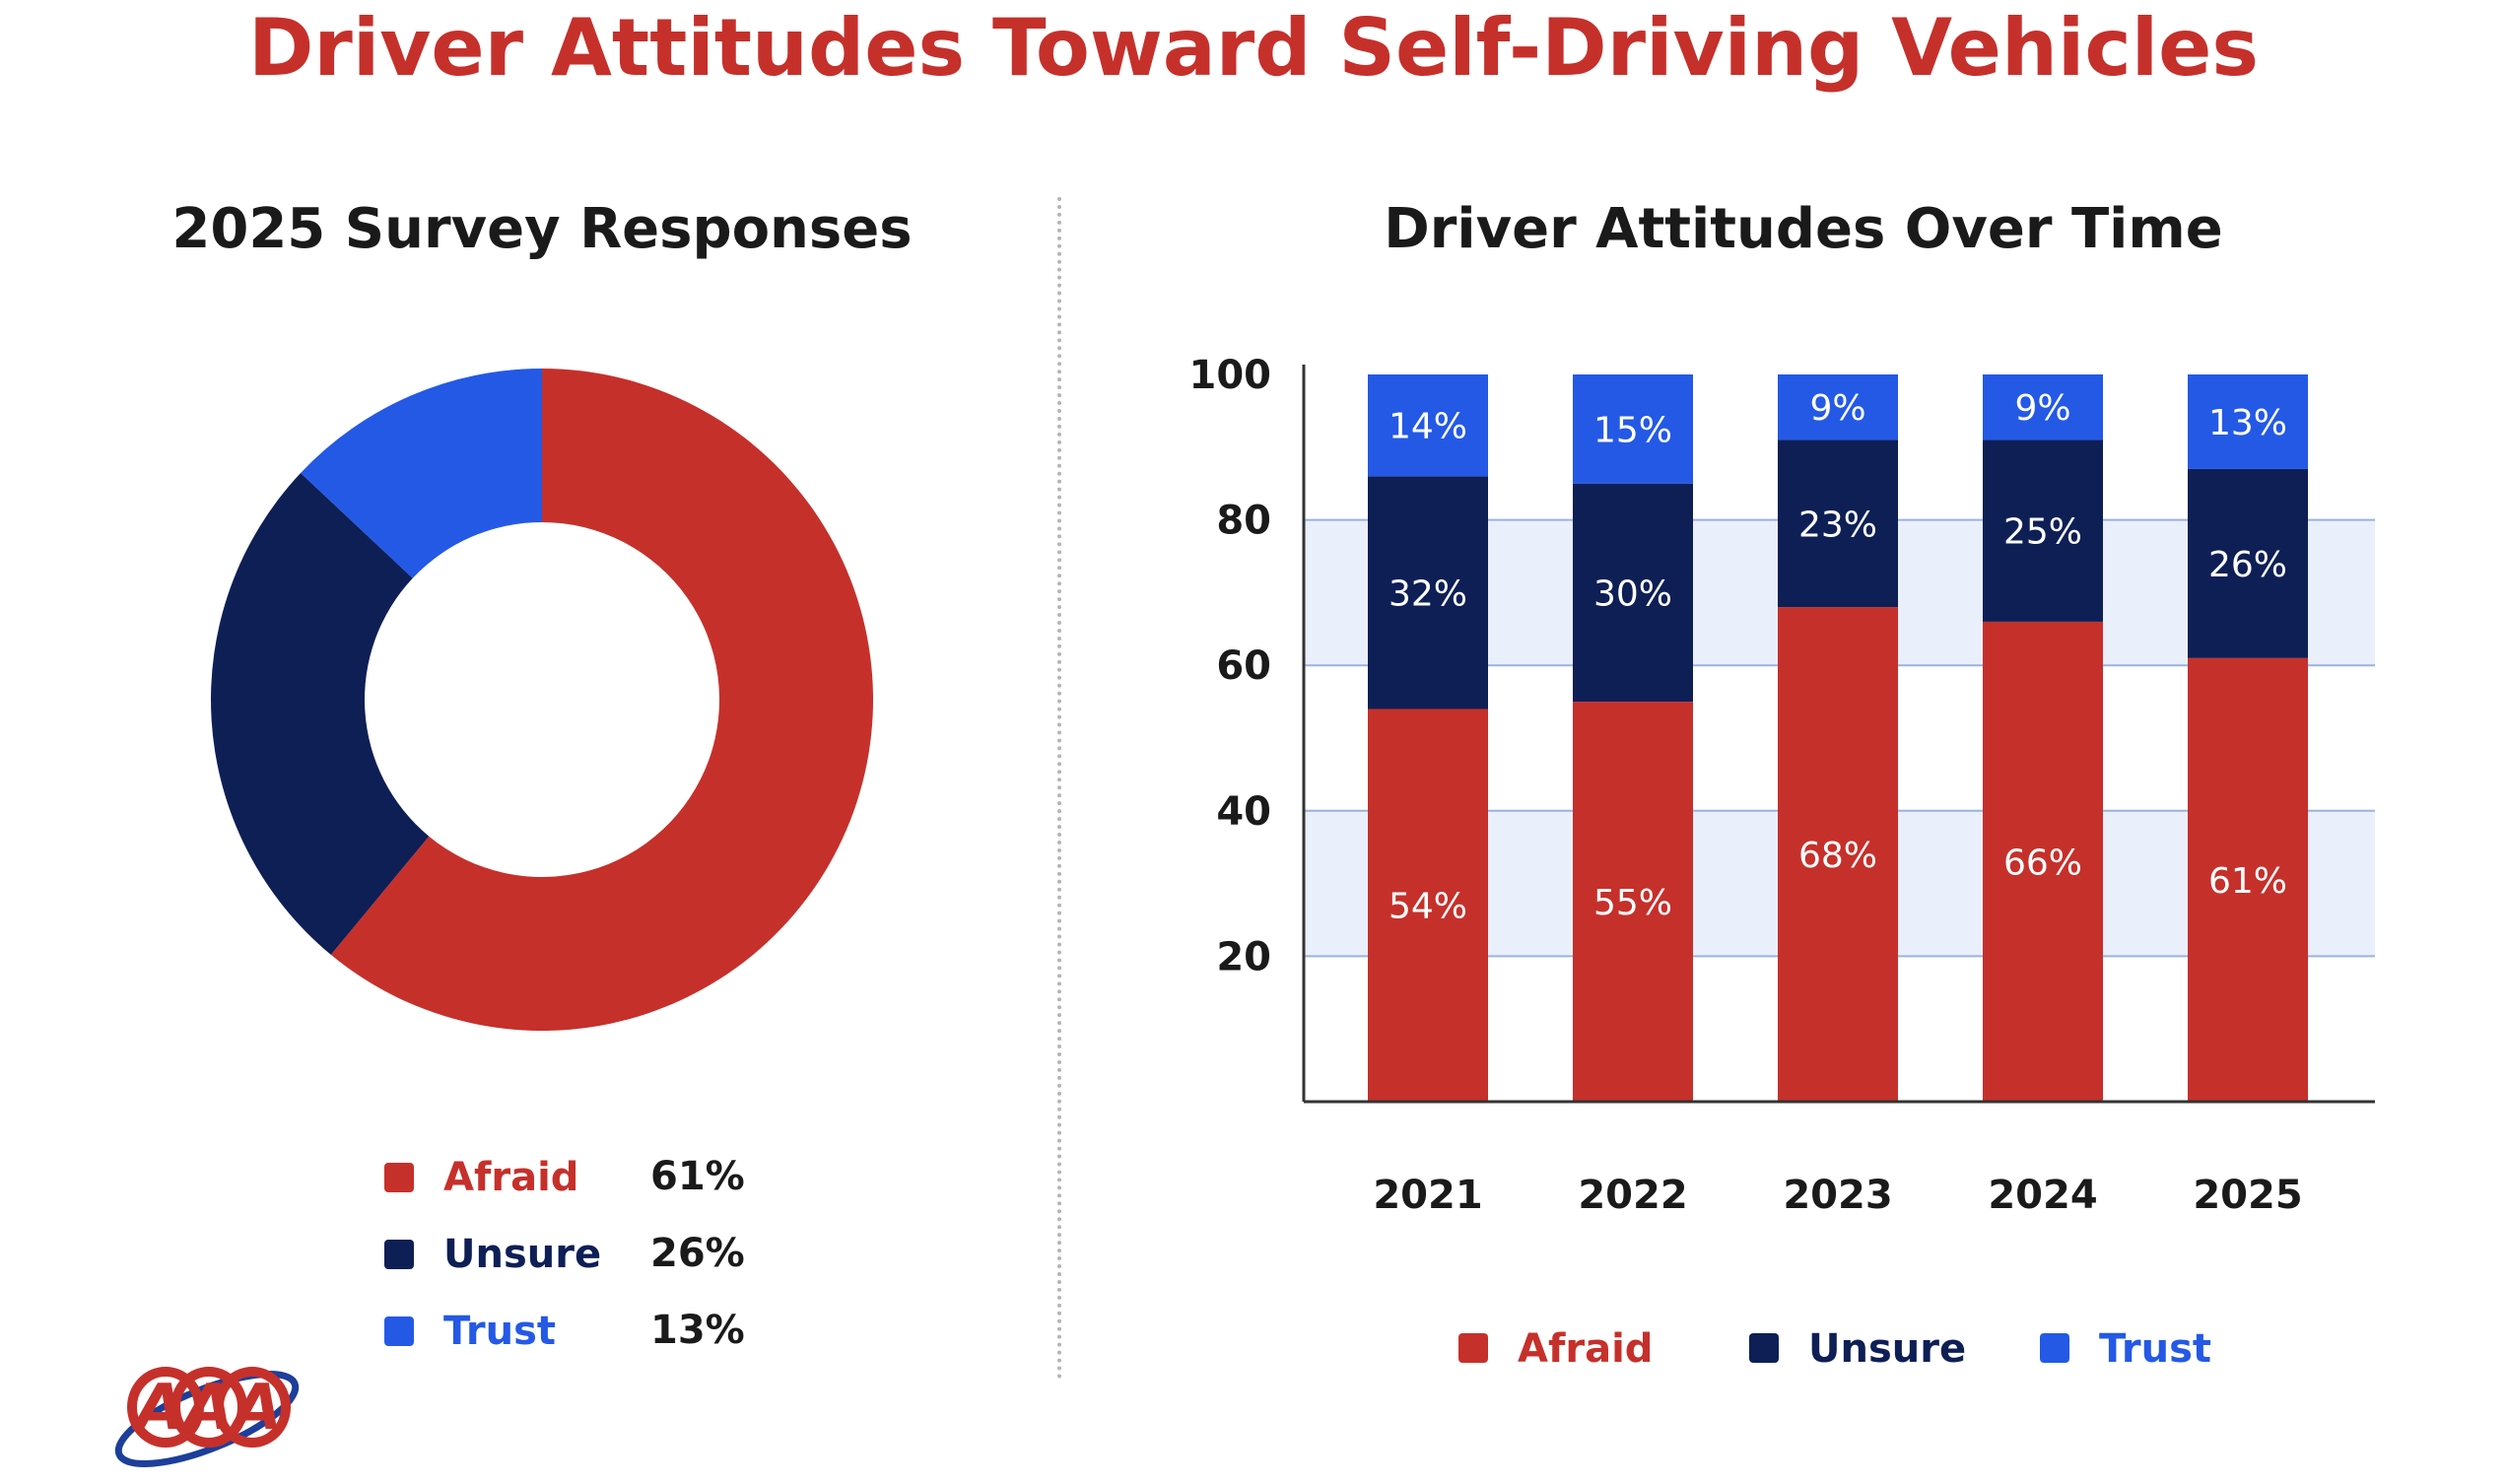 This screenshot has width=2507, height=1484. What do you see at coordinates (697, 1253) in the screenshot?
I see `legend-value-unsure: 26%` at bounding box center [697, 1253].